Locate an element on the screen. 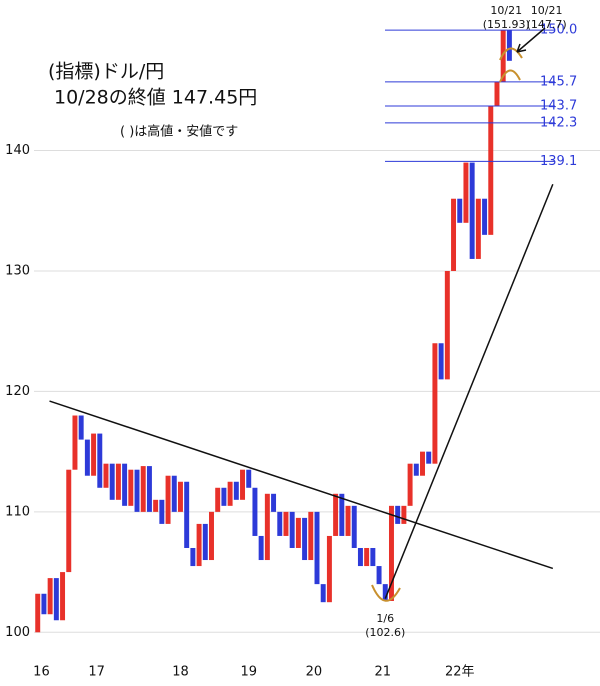 The height and width of the screenshot is (686, 600). low-marker is located at coordinates (386, 593).